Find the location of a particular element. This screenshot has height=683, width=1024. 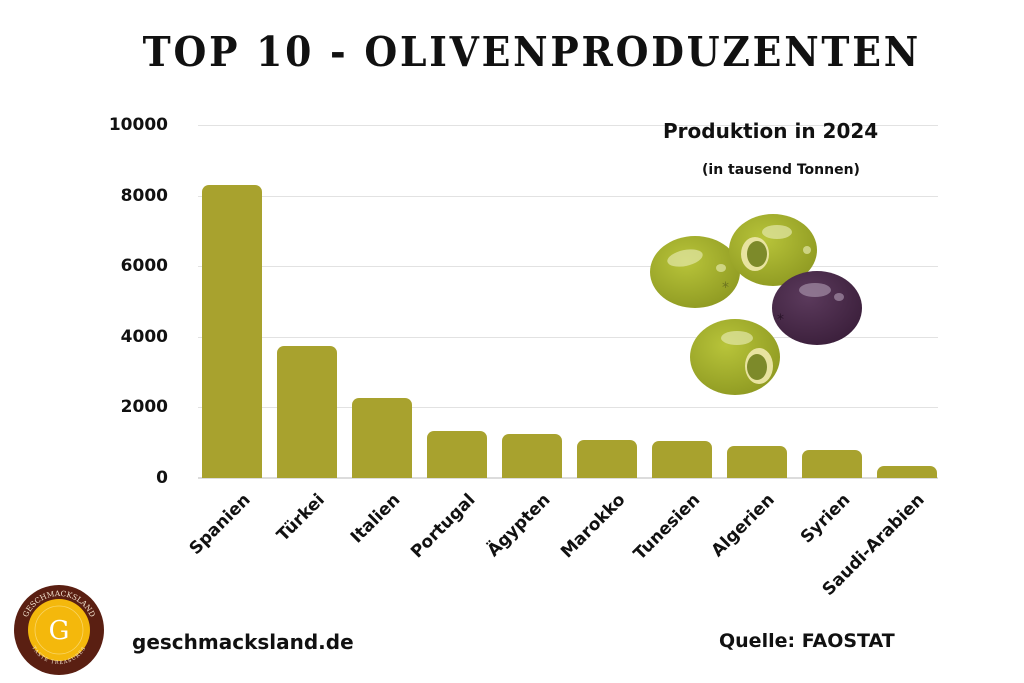

x-tick-label: Syrien is located at coordinates (825, 519).